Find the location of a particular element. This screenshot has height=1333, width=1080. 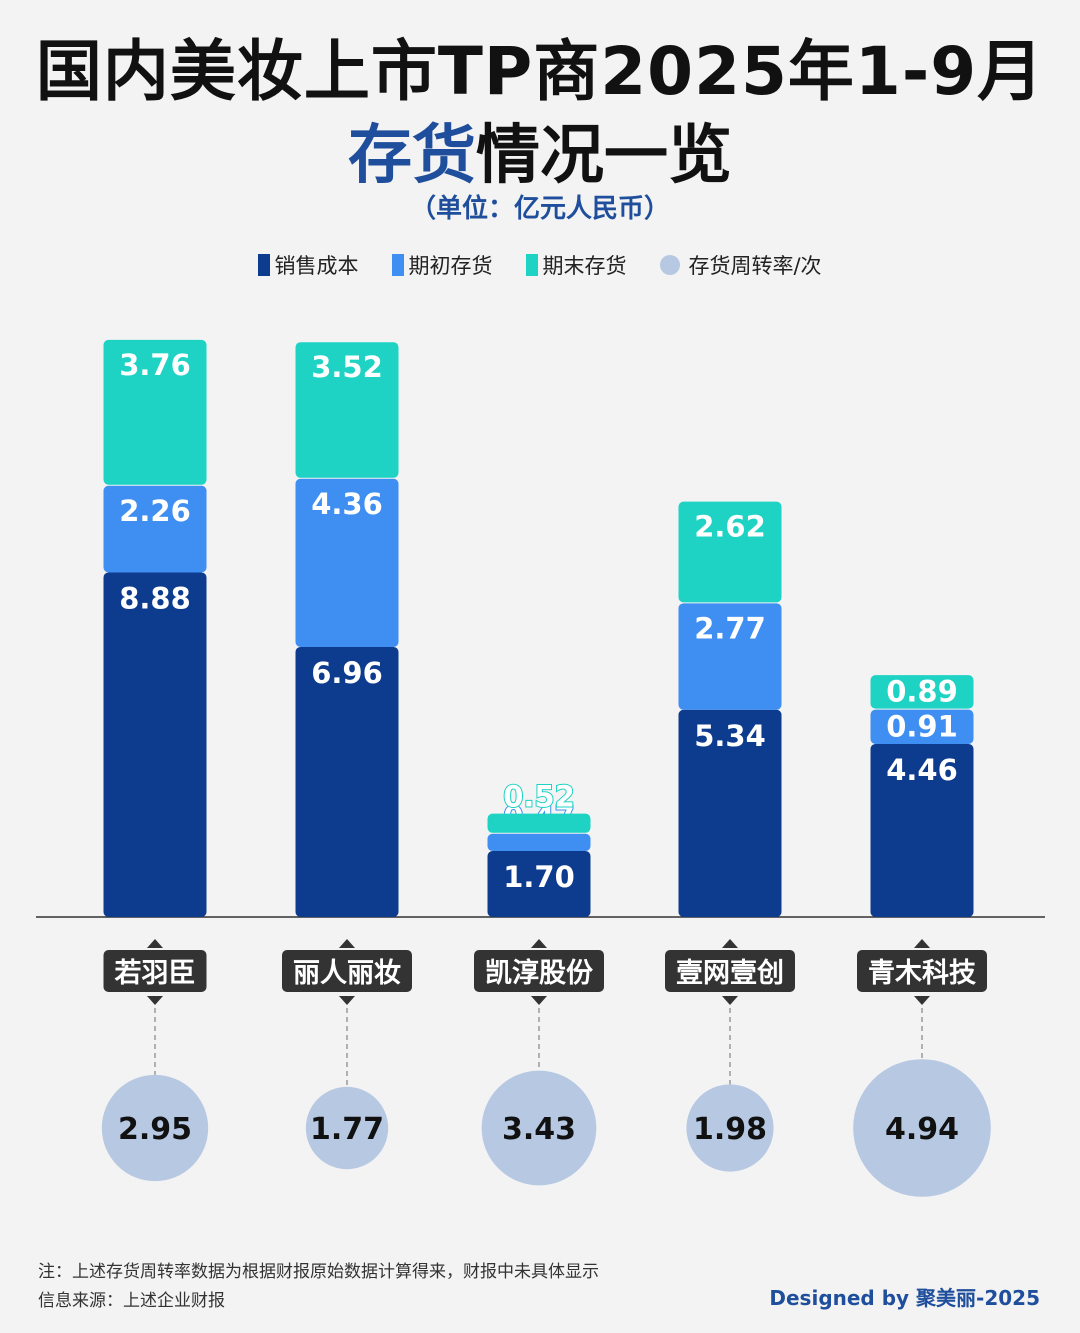

chart-title-line1: 国内美妆上市TP商2025年1-9月 is located at coordinates (540, 71).